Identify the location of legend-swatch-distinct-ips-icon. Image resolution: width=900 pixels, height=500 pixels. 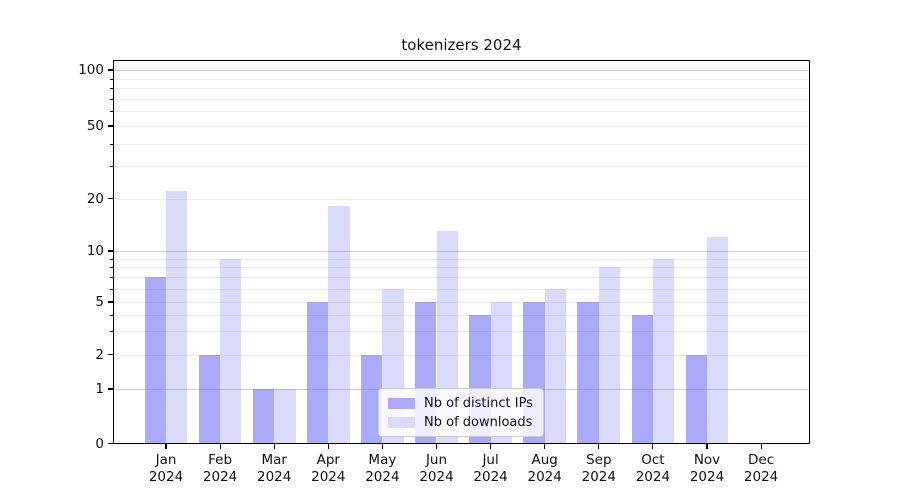
(401, 403).